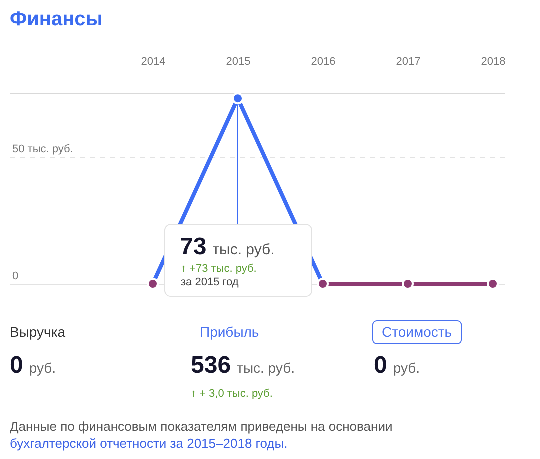 The height and width of the screenshot is (459, 540). Describe the element at coordinates (243, 365) in the screenshot. I see `text: 536 тыс. руб.` at that location.